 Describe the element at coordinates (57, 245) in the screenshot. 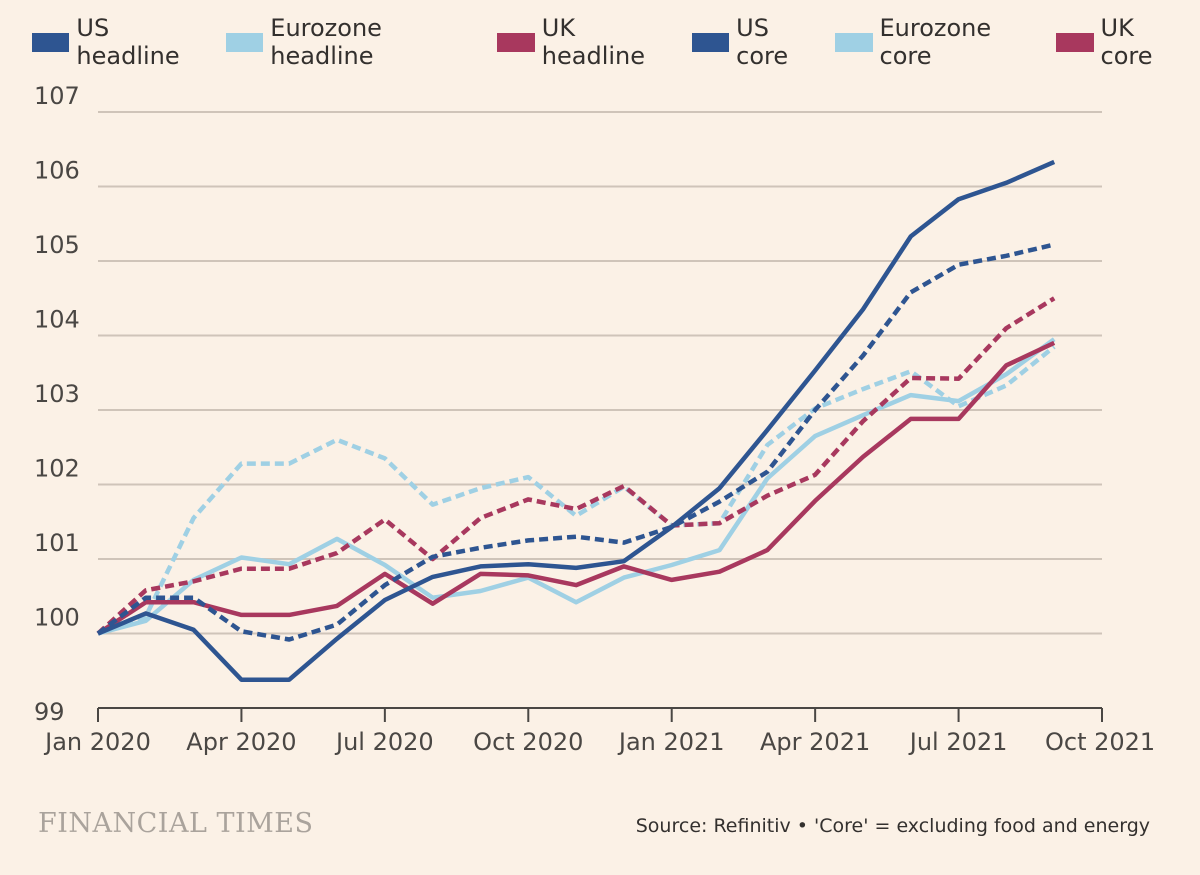

I see `y-tick-label: 105` at that location.